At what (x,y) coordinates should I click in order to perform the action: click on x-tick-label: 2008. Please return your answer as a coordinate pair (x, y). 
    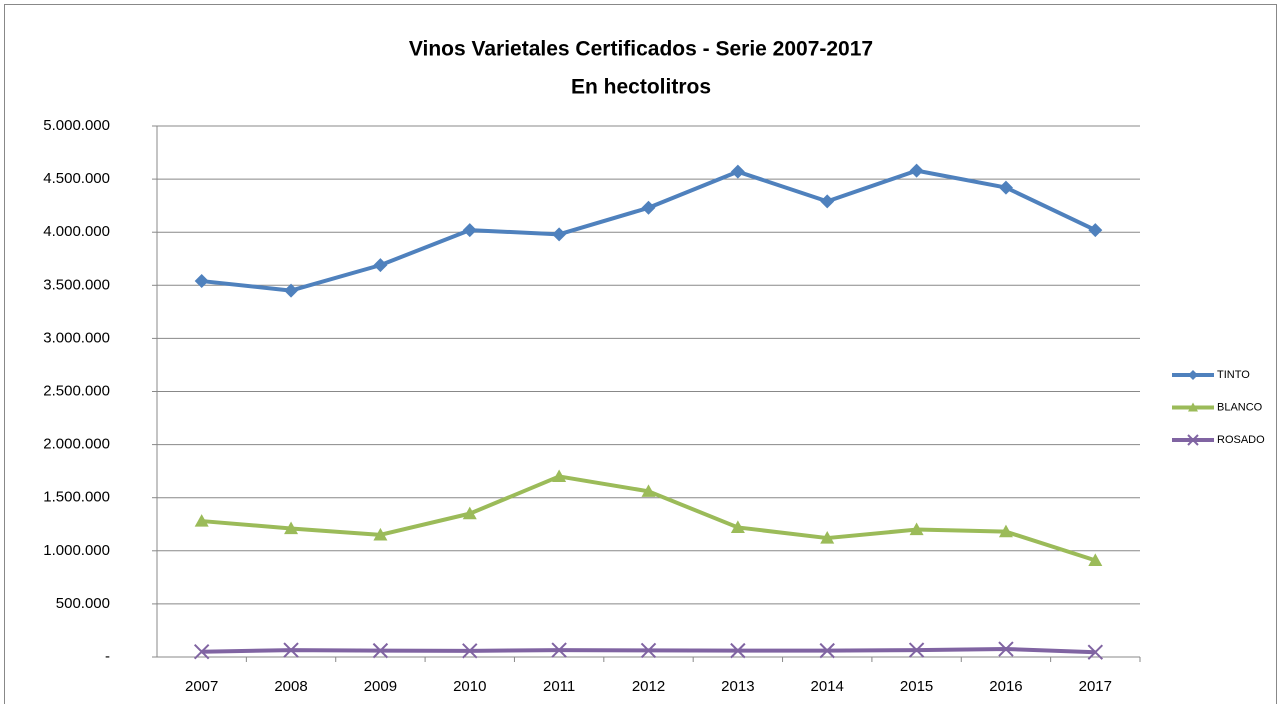
    Looking at the image, I should click on (290, 686).